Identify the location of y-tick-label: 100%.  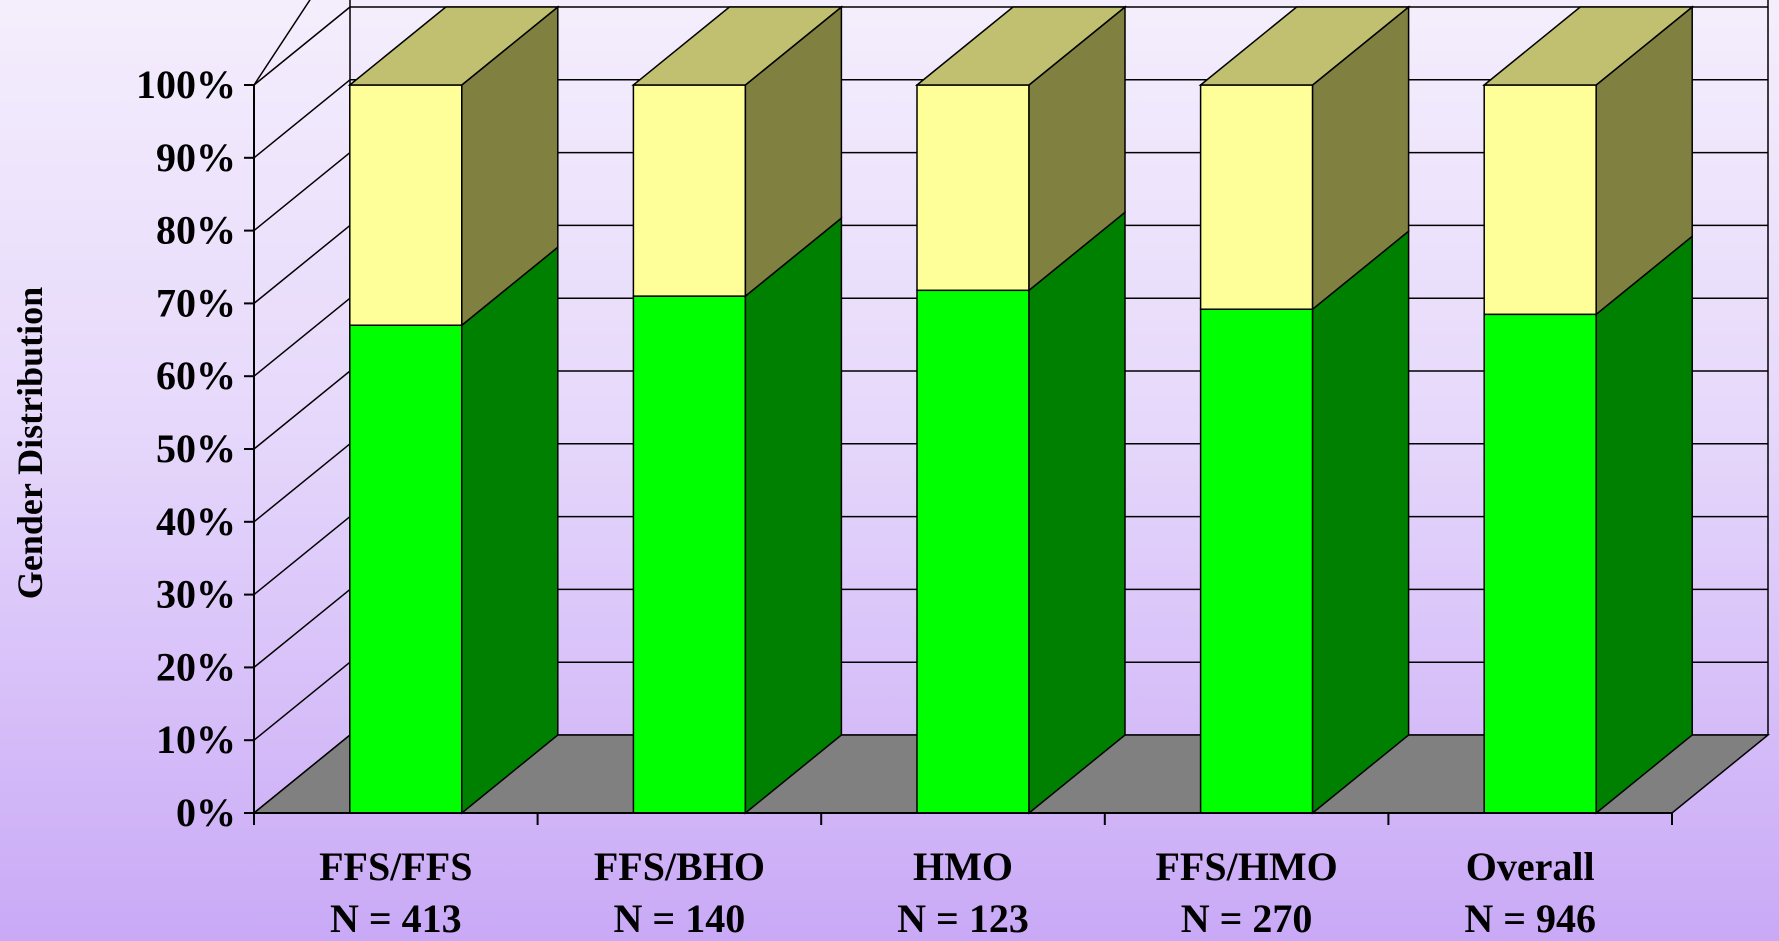
(186, 84).